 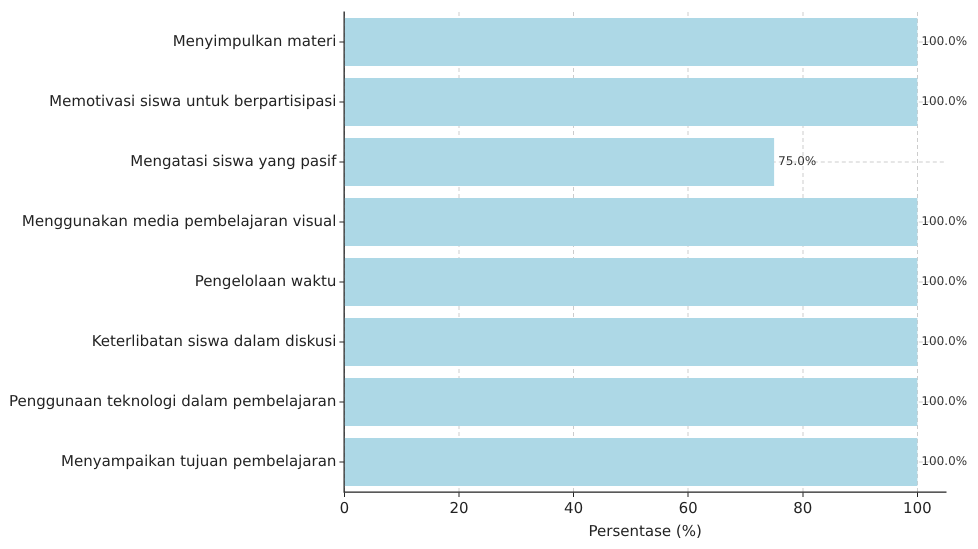 What do you see at coordinates (917, 507) in the screenshot?
I see `x-tick-label: 100` at bounding box center [917, 507].